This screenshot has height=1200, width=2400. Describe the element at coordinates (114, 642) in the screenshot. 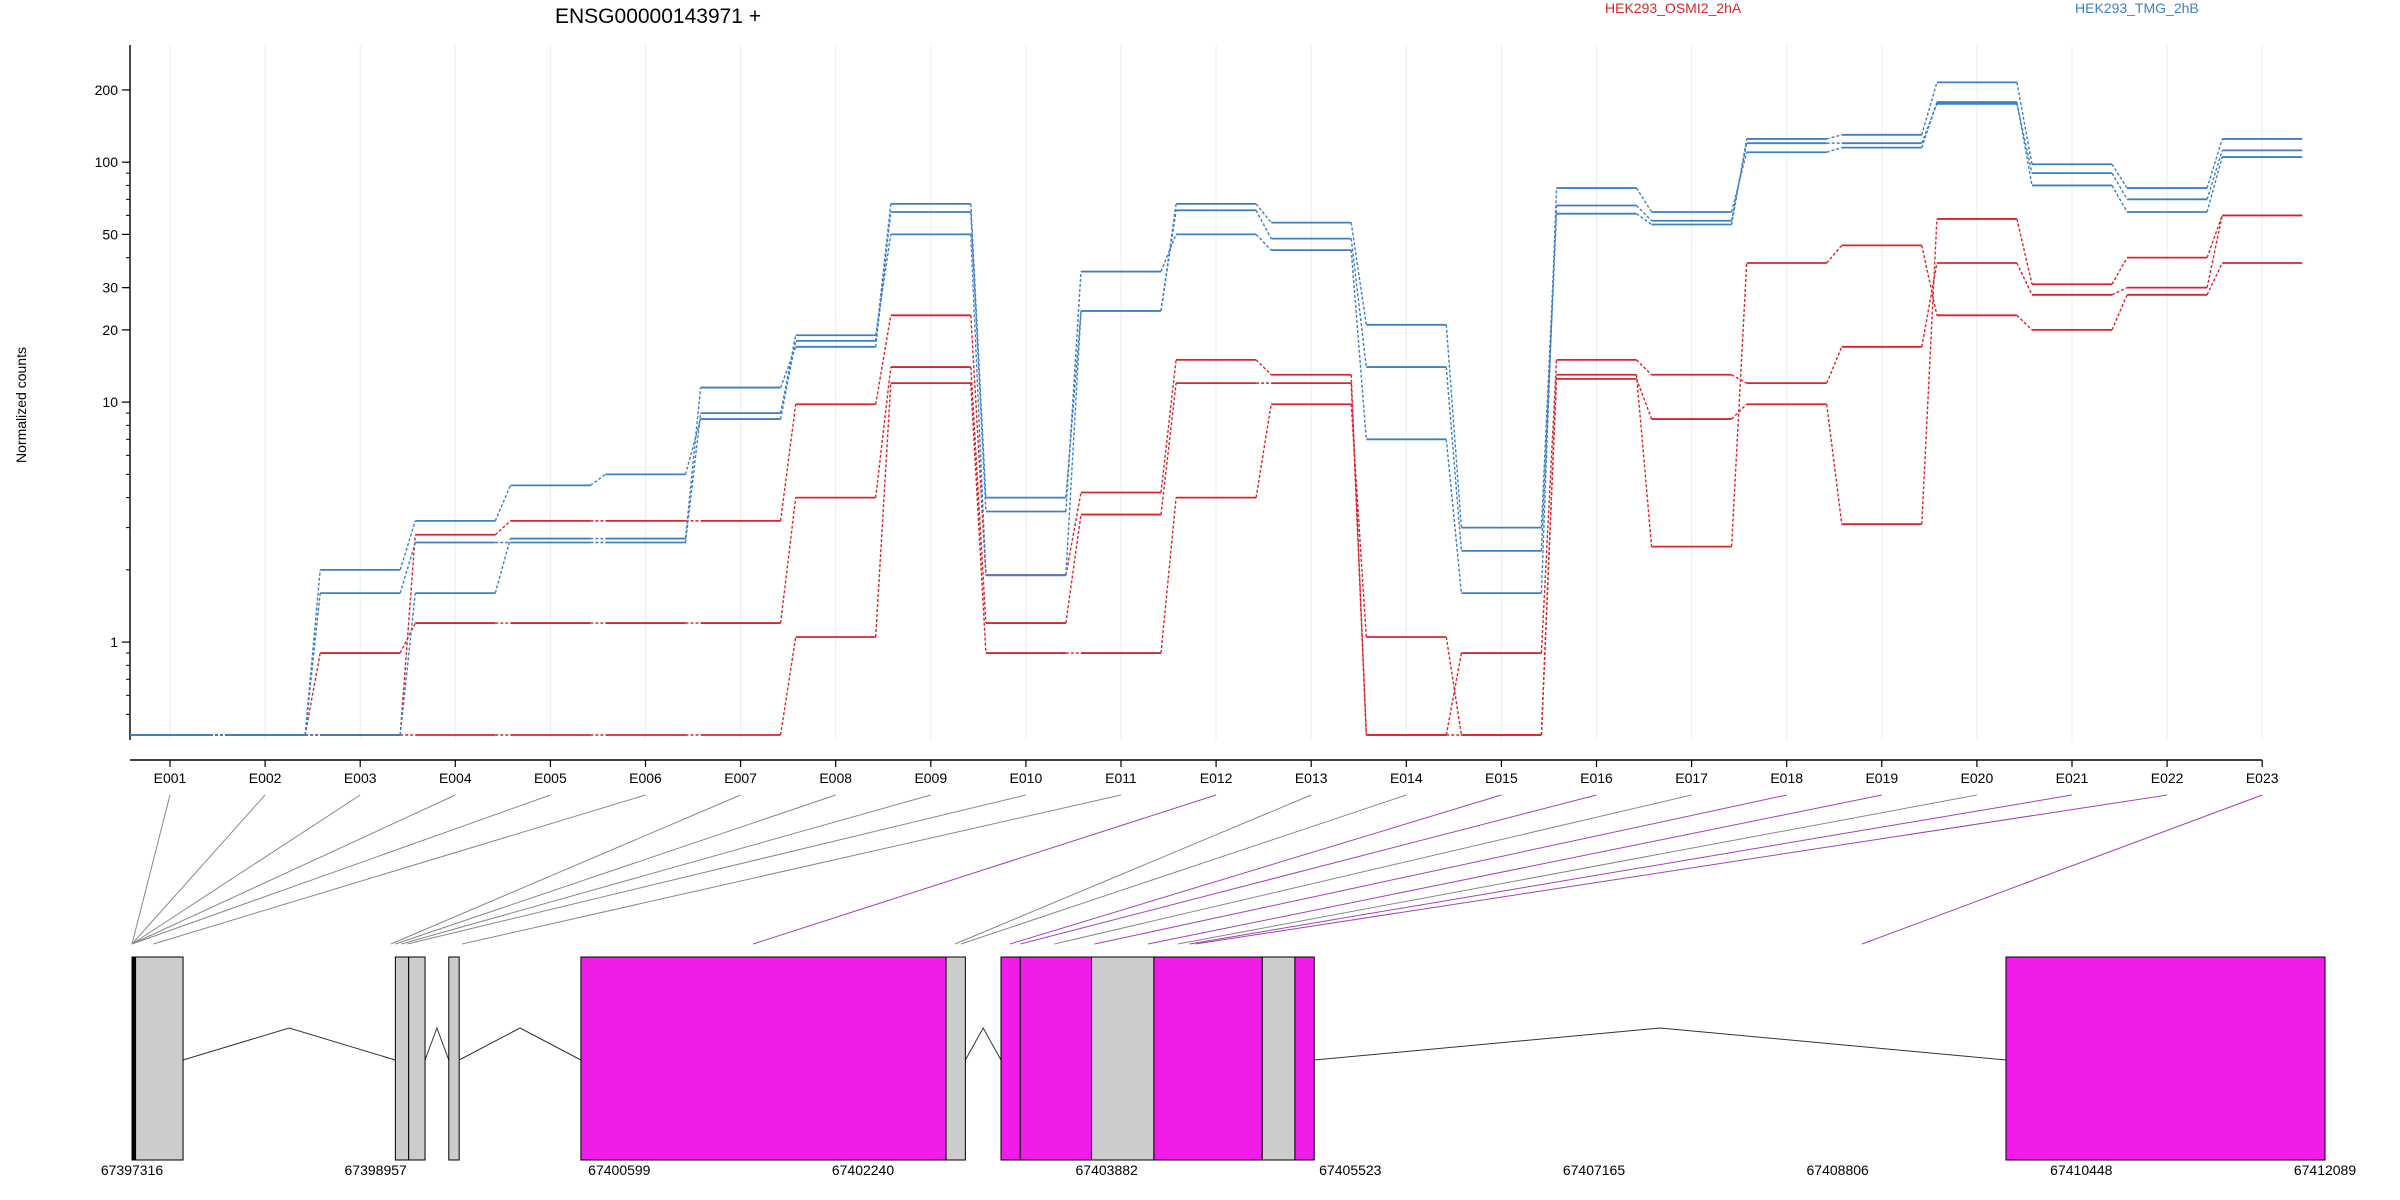

I see `y-tick-label: 1` at that location.